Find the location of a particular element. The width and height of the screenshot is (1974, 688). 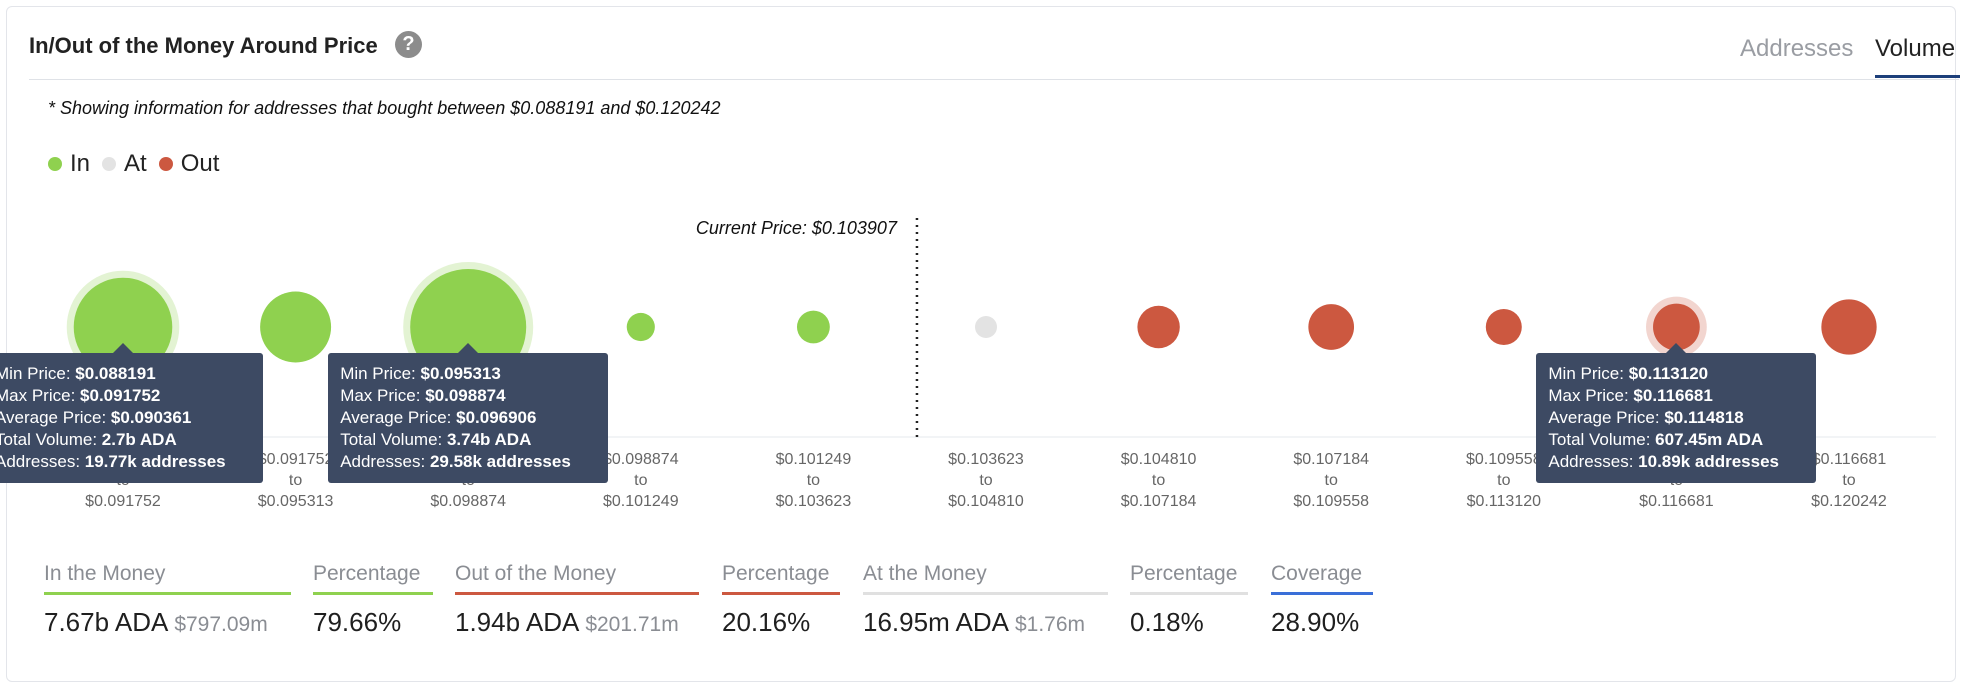

tooltip-row: Total Volume: 2.7b ADA is located at coordinates (125, 440).